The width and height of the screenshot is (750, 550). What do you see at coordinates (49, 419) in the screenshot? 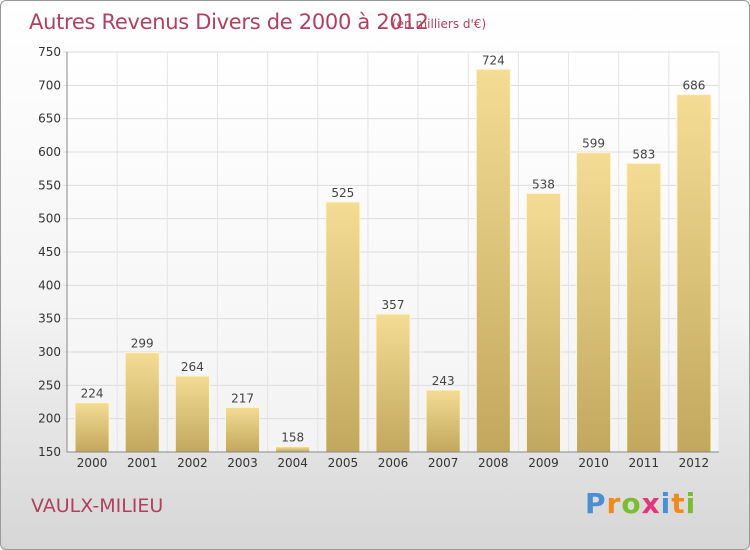
I see `y-tick-label: 200` at bounding box center [49, 419].